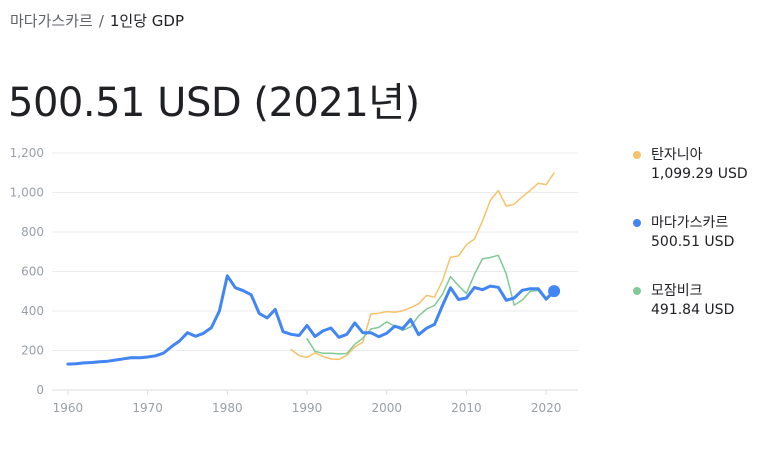 This screenshot has width=766, height=460. Describe the element at coordinates (546, 408) in the screenshot. I see `x-tick-label: 2020` at that location.